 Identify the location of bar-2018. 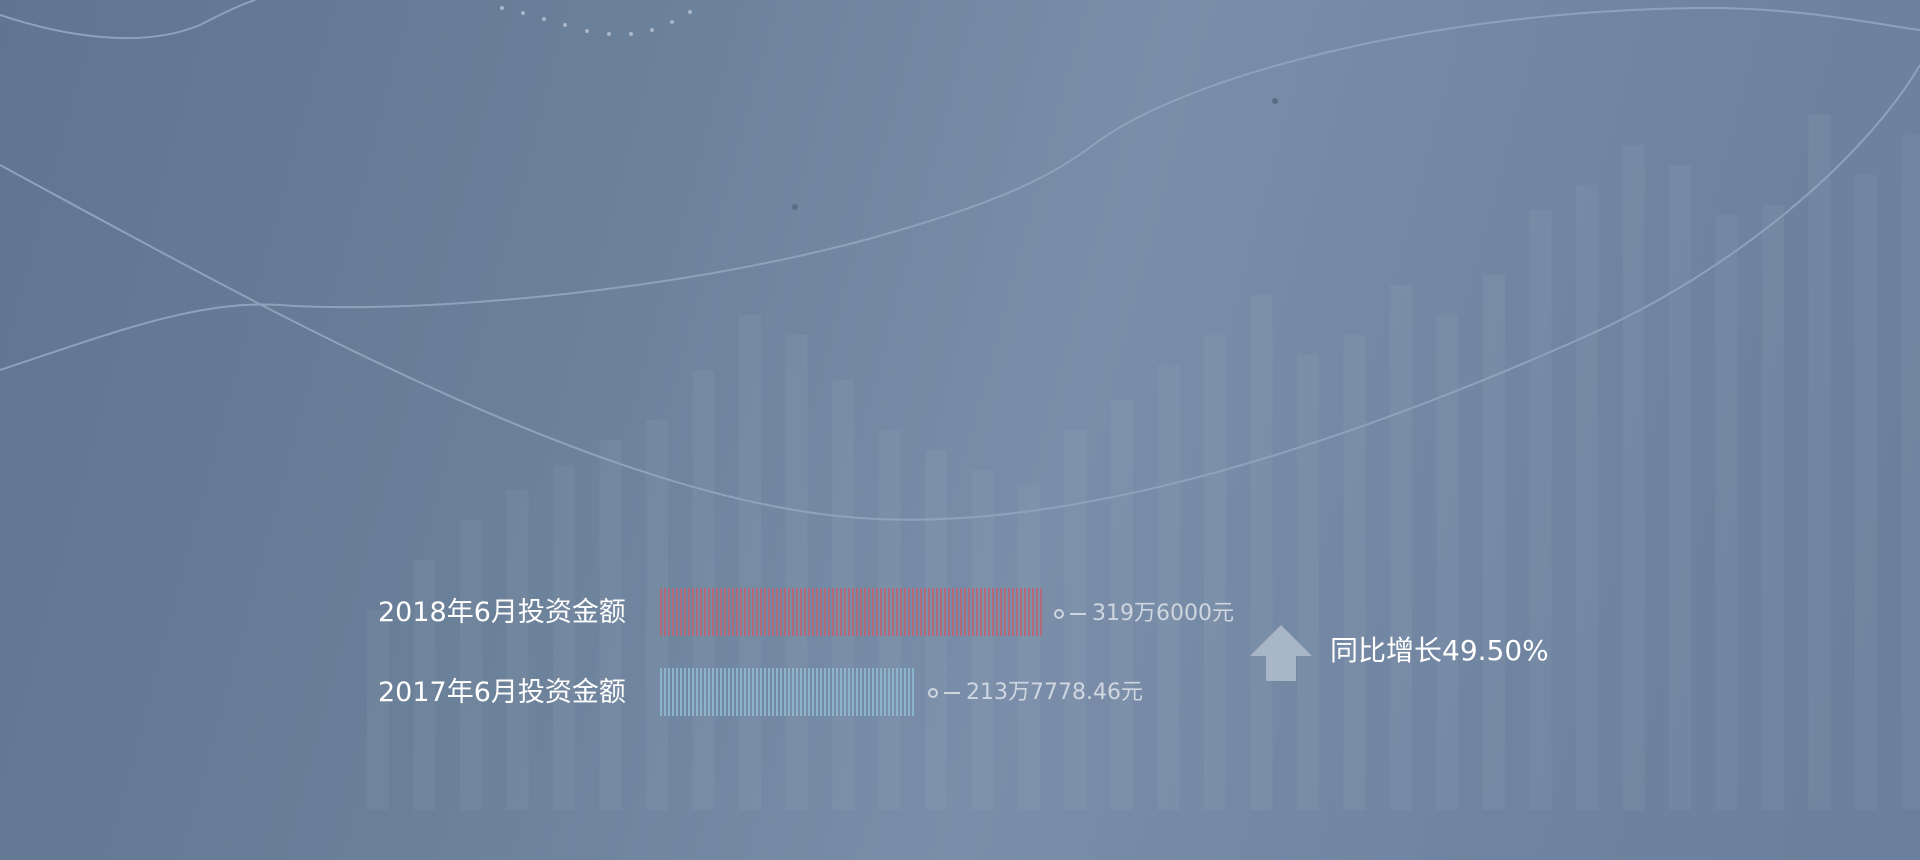
(851, 612).